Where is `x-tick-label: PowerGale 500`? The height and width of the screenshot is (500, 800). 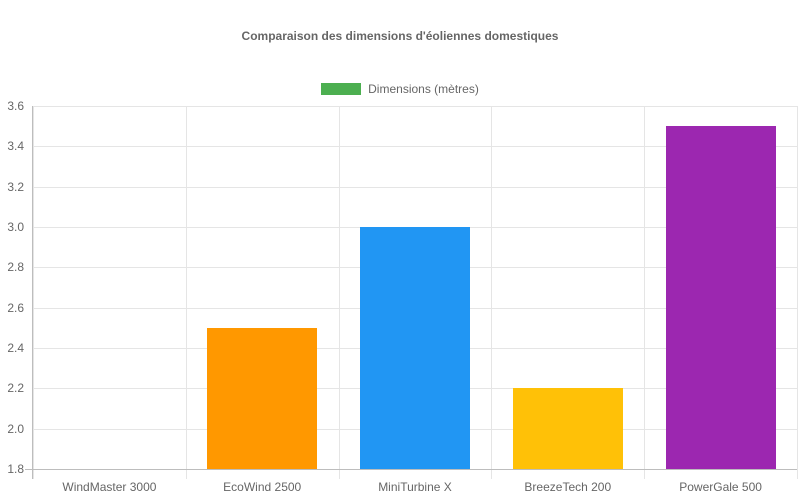
x-tick-label: PowerGale 500 is located at coordinates (720, 487).